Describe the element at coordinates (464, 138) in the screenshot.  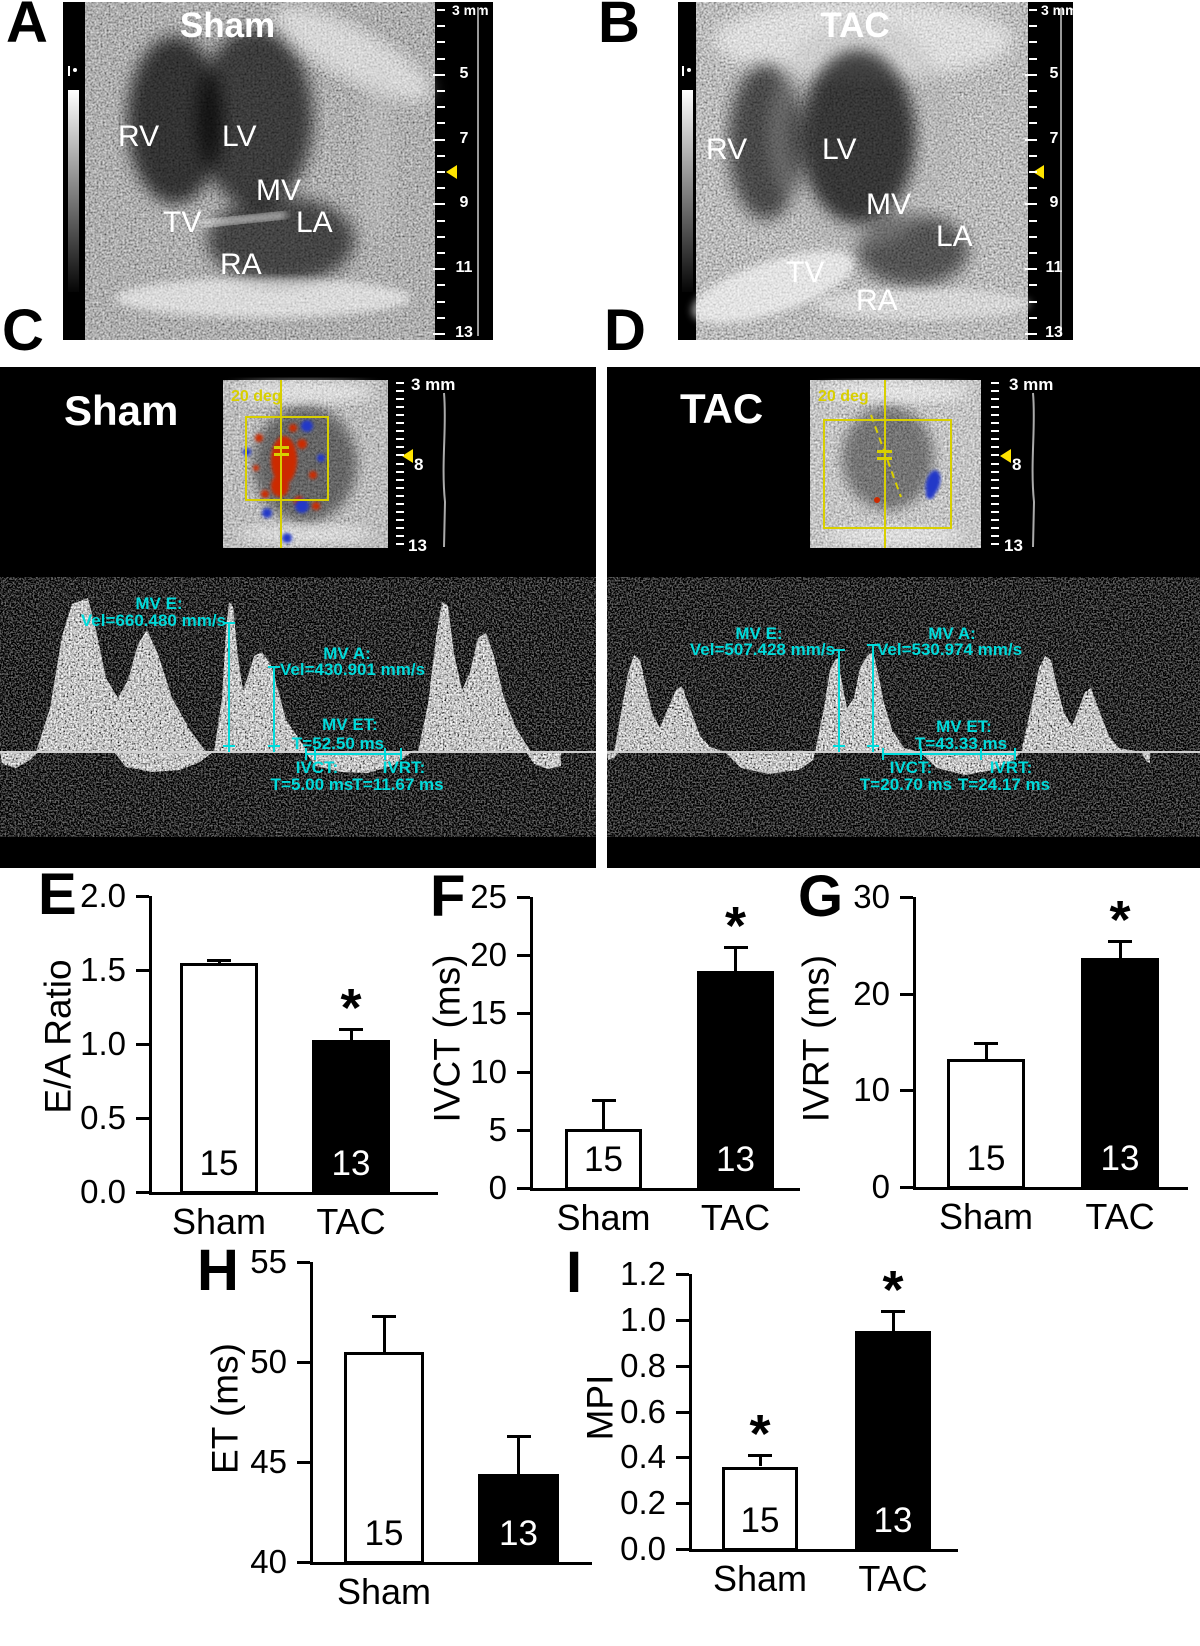
I see `ruler-number: 7` at that location.